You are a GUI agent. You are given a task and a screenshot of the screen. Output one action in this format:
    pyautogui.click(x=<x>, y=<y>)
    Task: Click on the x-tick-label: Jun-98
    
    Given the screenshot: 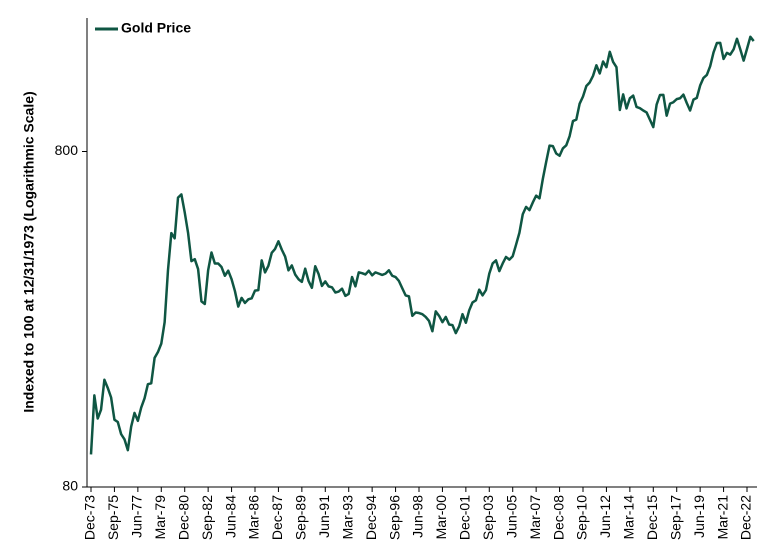 What is the action you would take?
    pyautogui.click(x=418, y=516)
    